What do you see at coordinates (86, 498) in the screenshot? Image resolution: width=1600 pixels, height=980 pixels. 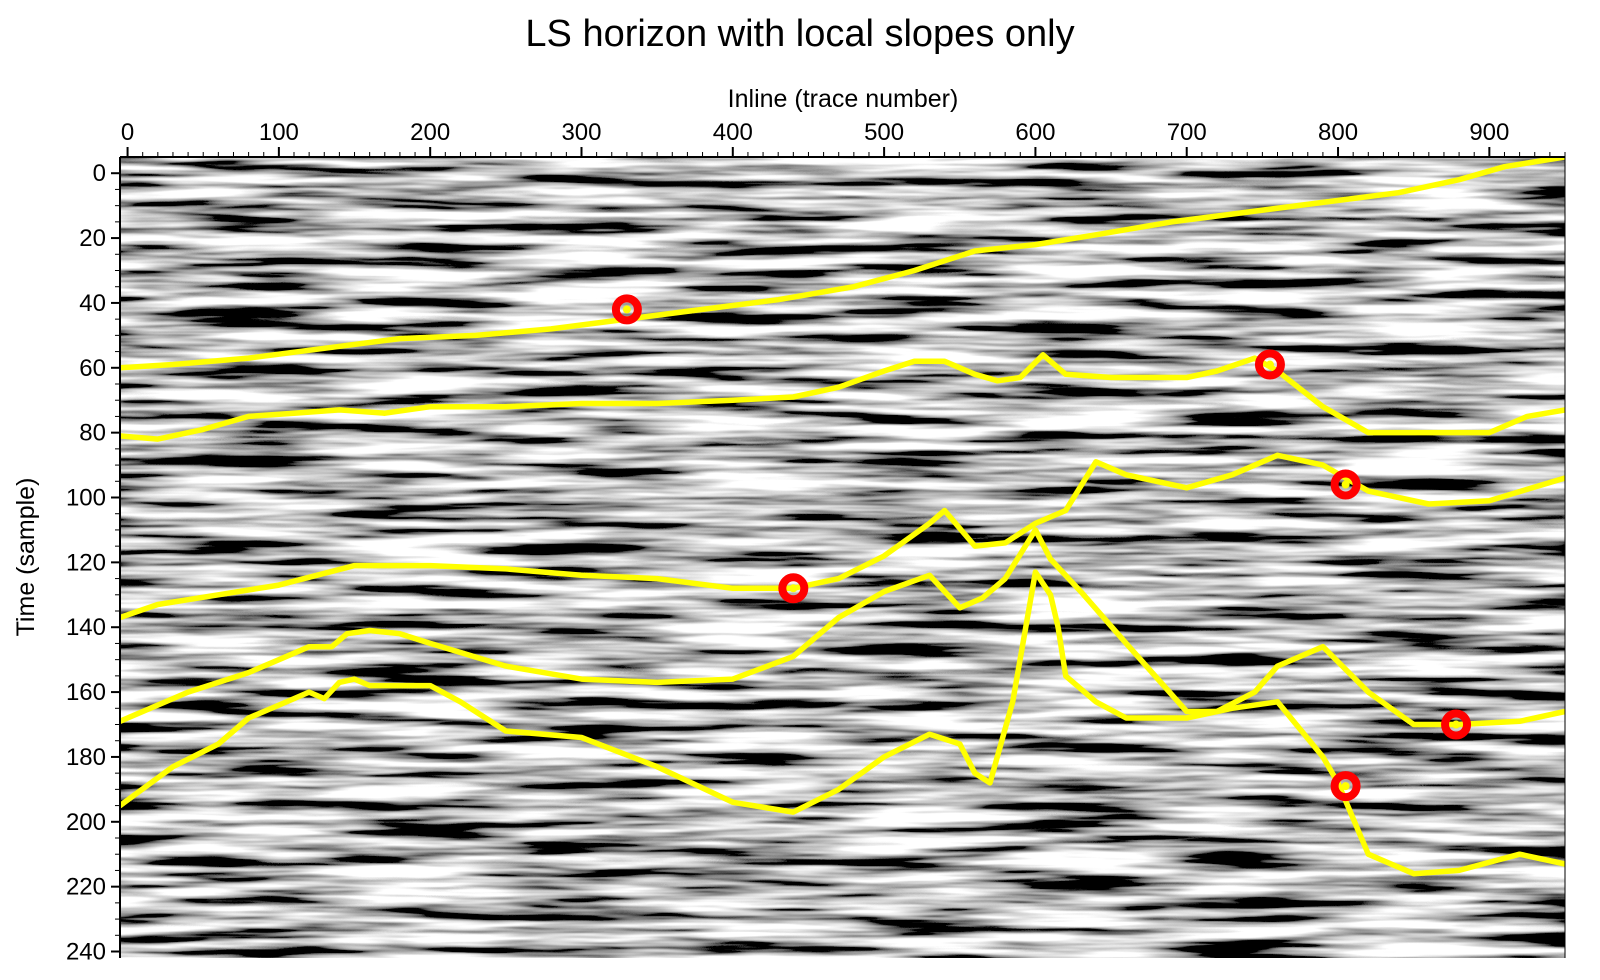 I see `y-tick-label: 100` at bounding box center [86, 498].